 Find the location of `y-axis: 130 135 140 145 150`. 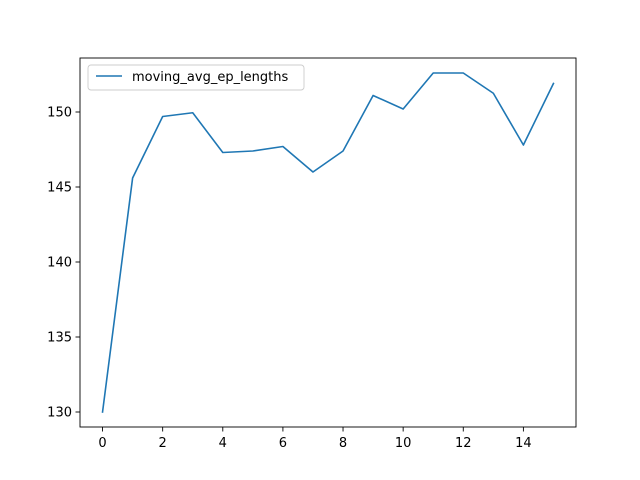

y-axis: 130 135 140 145 150 is located at coordinates (63, 263).